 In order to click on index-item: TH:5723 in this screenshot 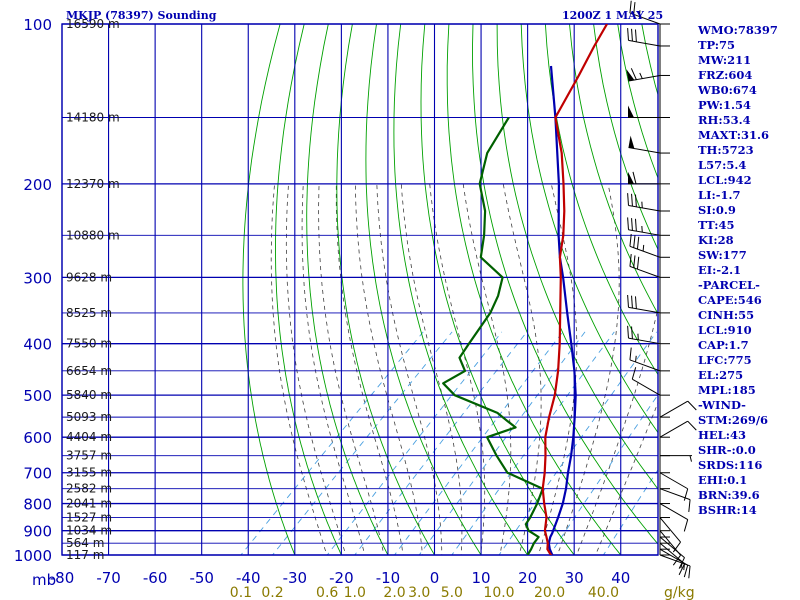, I will do `click(726, 150)`.